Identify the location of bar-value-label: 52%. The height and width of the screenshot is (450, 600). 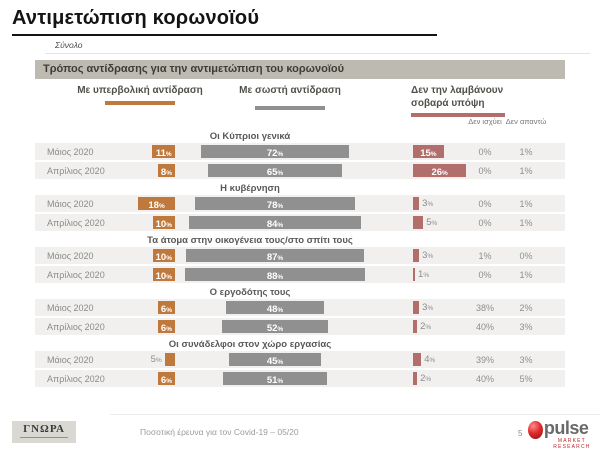
(275, 328).